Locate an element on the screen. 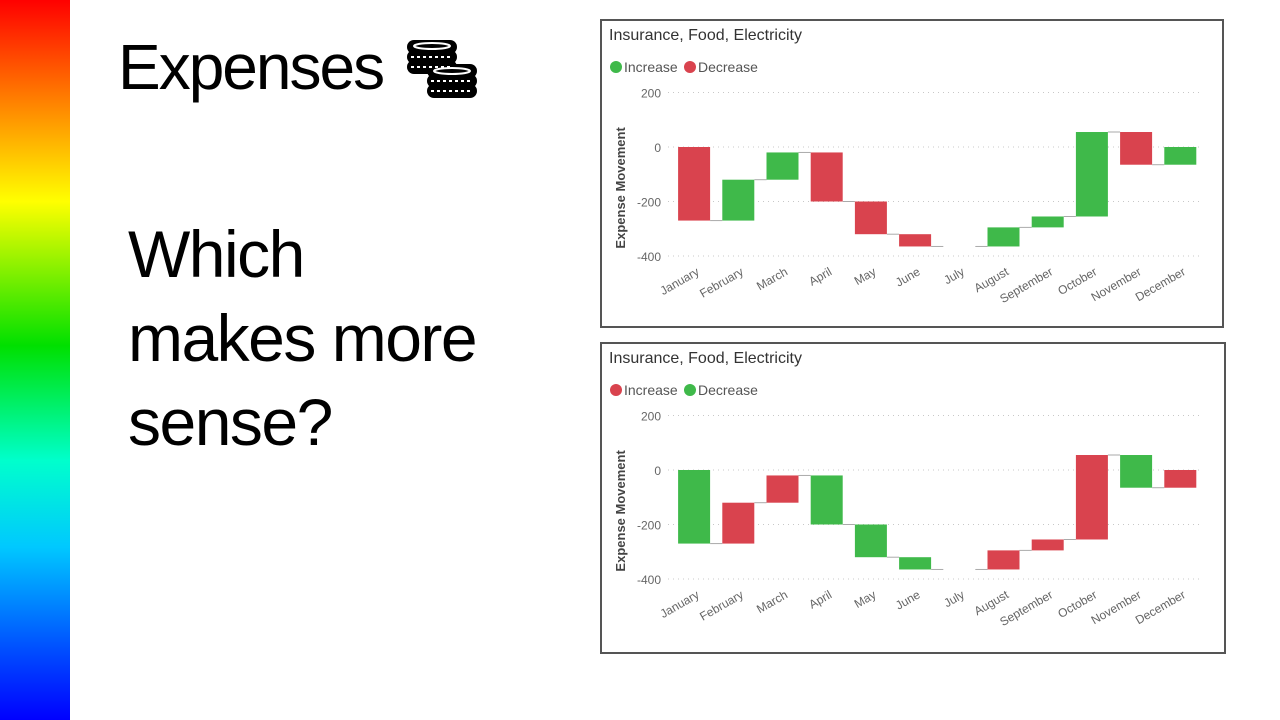  question-line: sense? is located at coordinates (230, 422).